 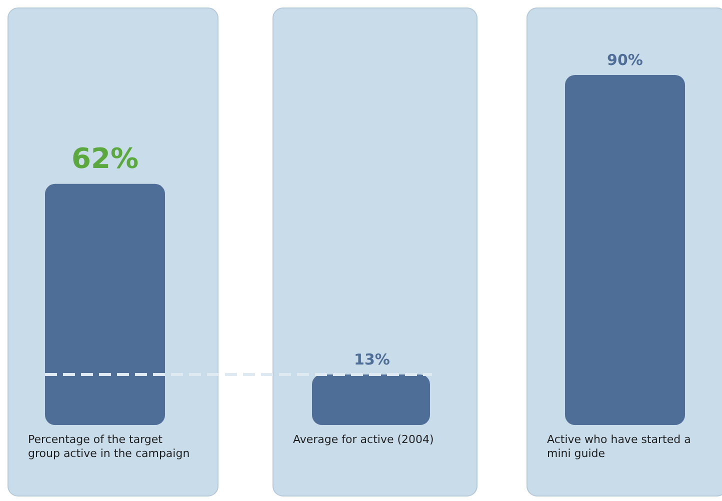 I want to click on data-label: 62%, so click(x=105, y=158).